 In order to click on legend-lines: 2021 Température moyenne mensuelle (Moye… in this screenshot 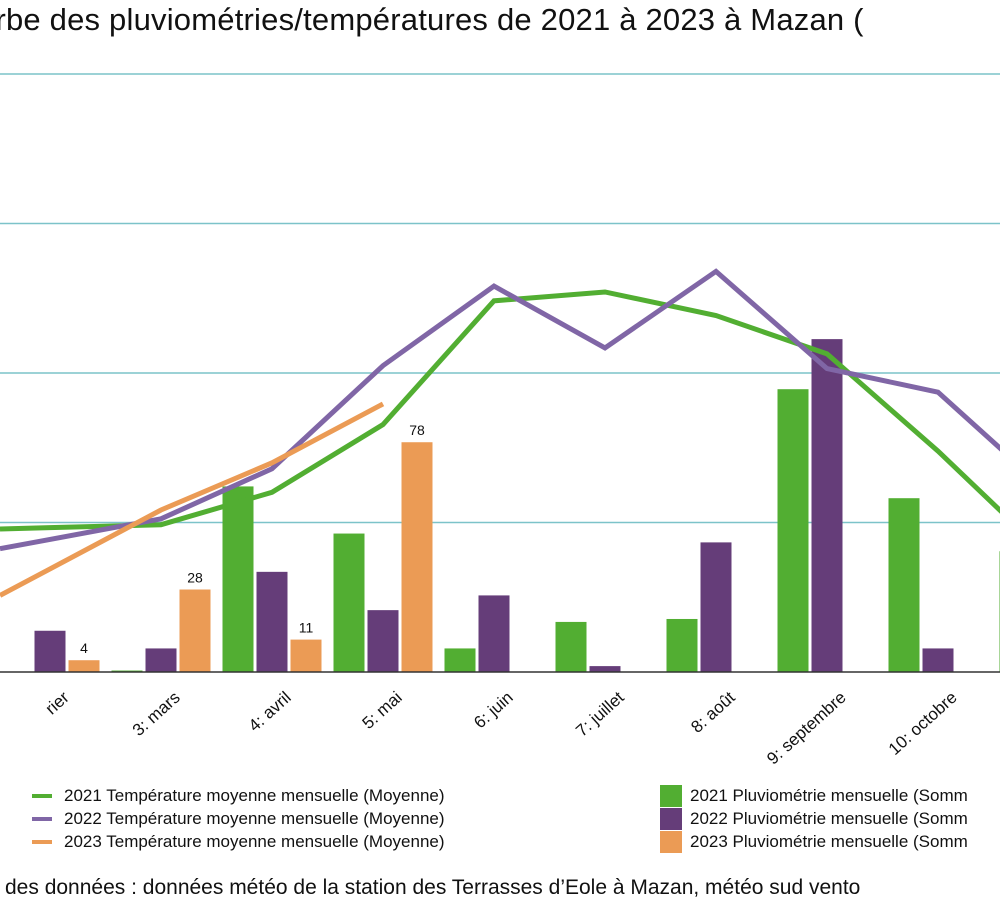, I will do `click(292, 820)`.